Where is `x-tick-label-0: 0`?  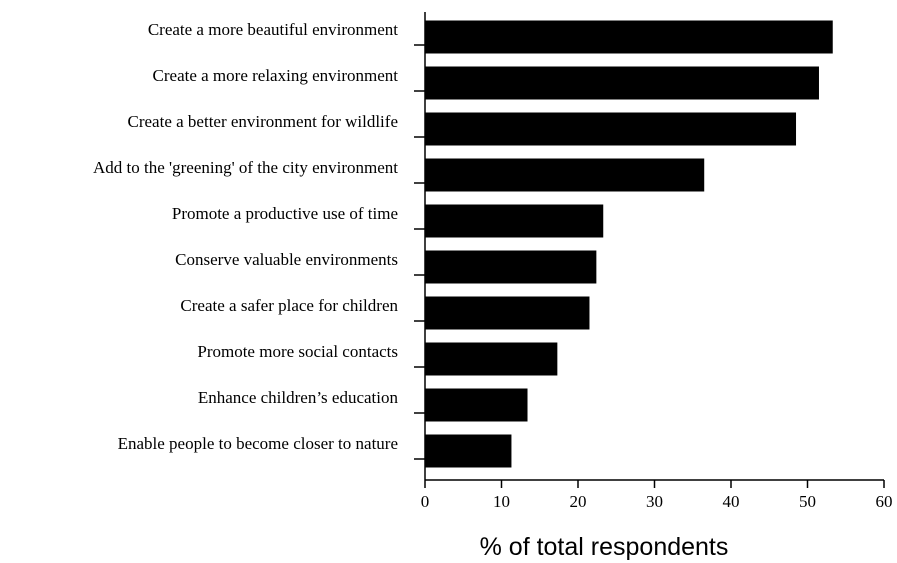
x-tick-label-0: 0 is located at coordinates (425, 501).